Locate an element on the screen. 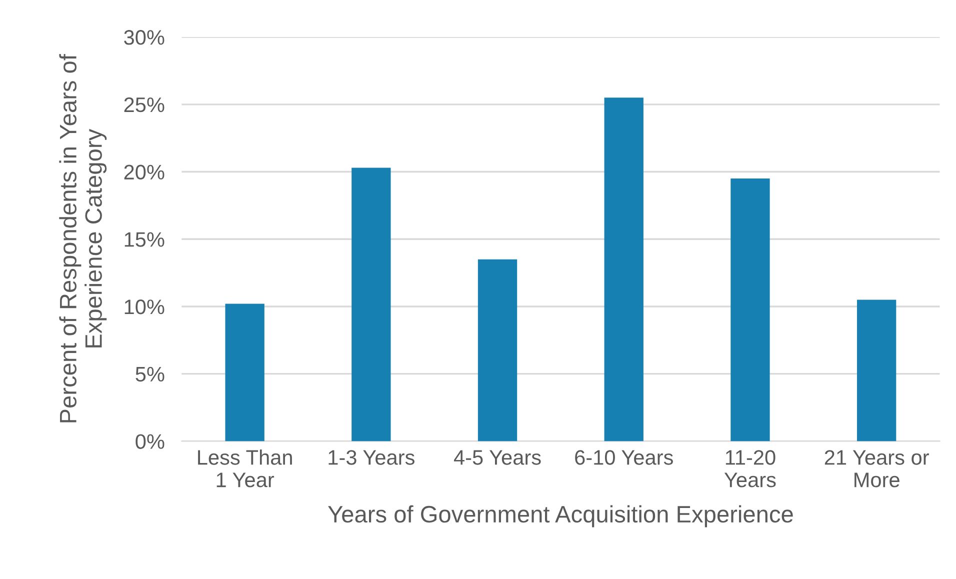 The height and width of the screenshot is (579, 956). y-tick-label: 0% is located at coordinates (150, 441).